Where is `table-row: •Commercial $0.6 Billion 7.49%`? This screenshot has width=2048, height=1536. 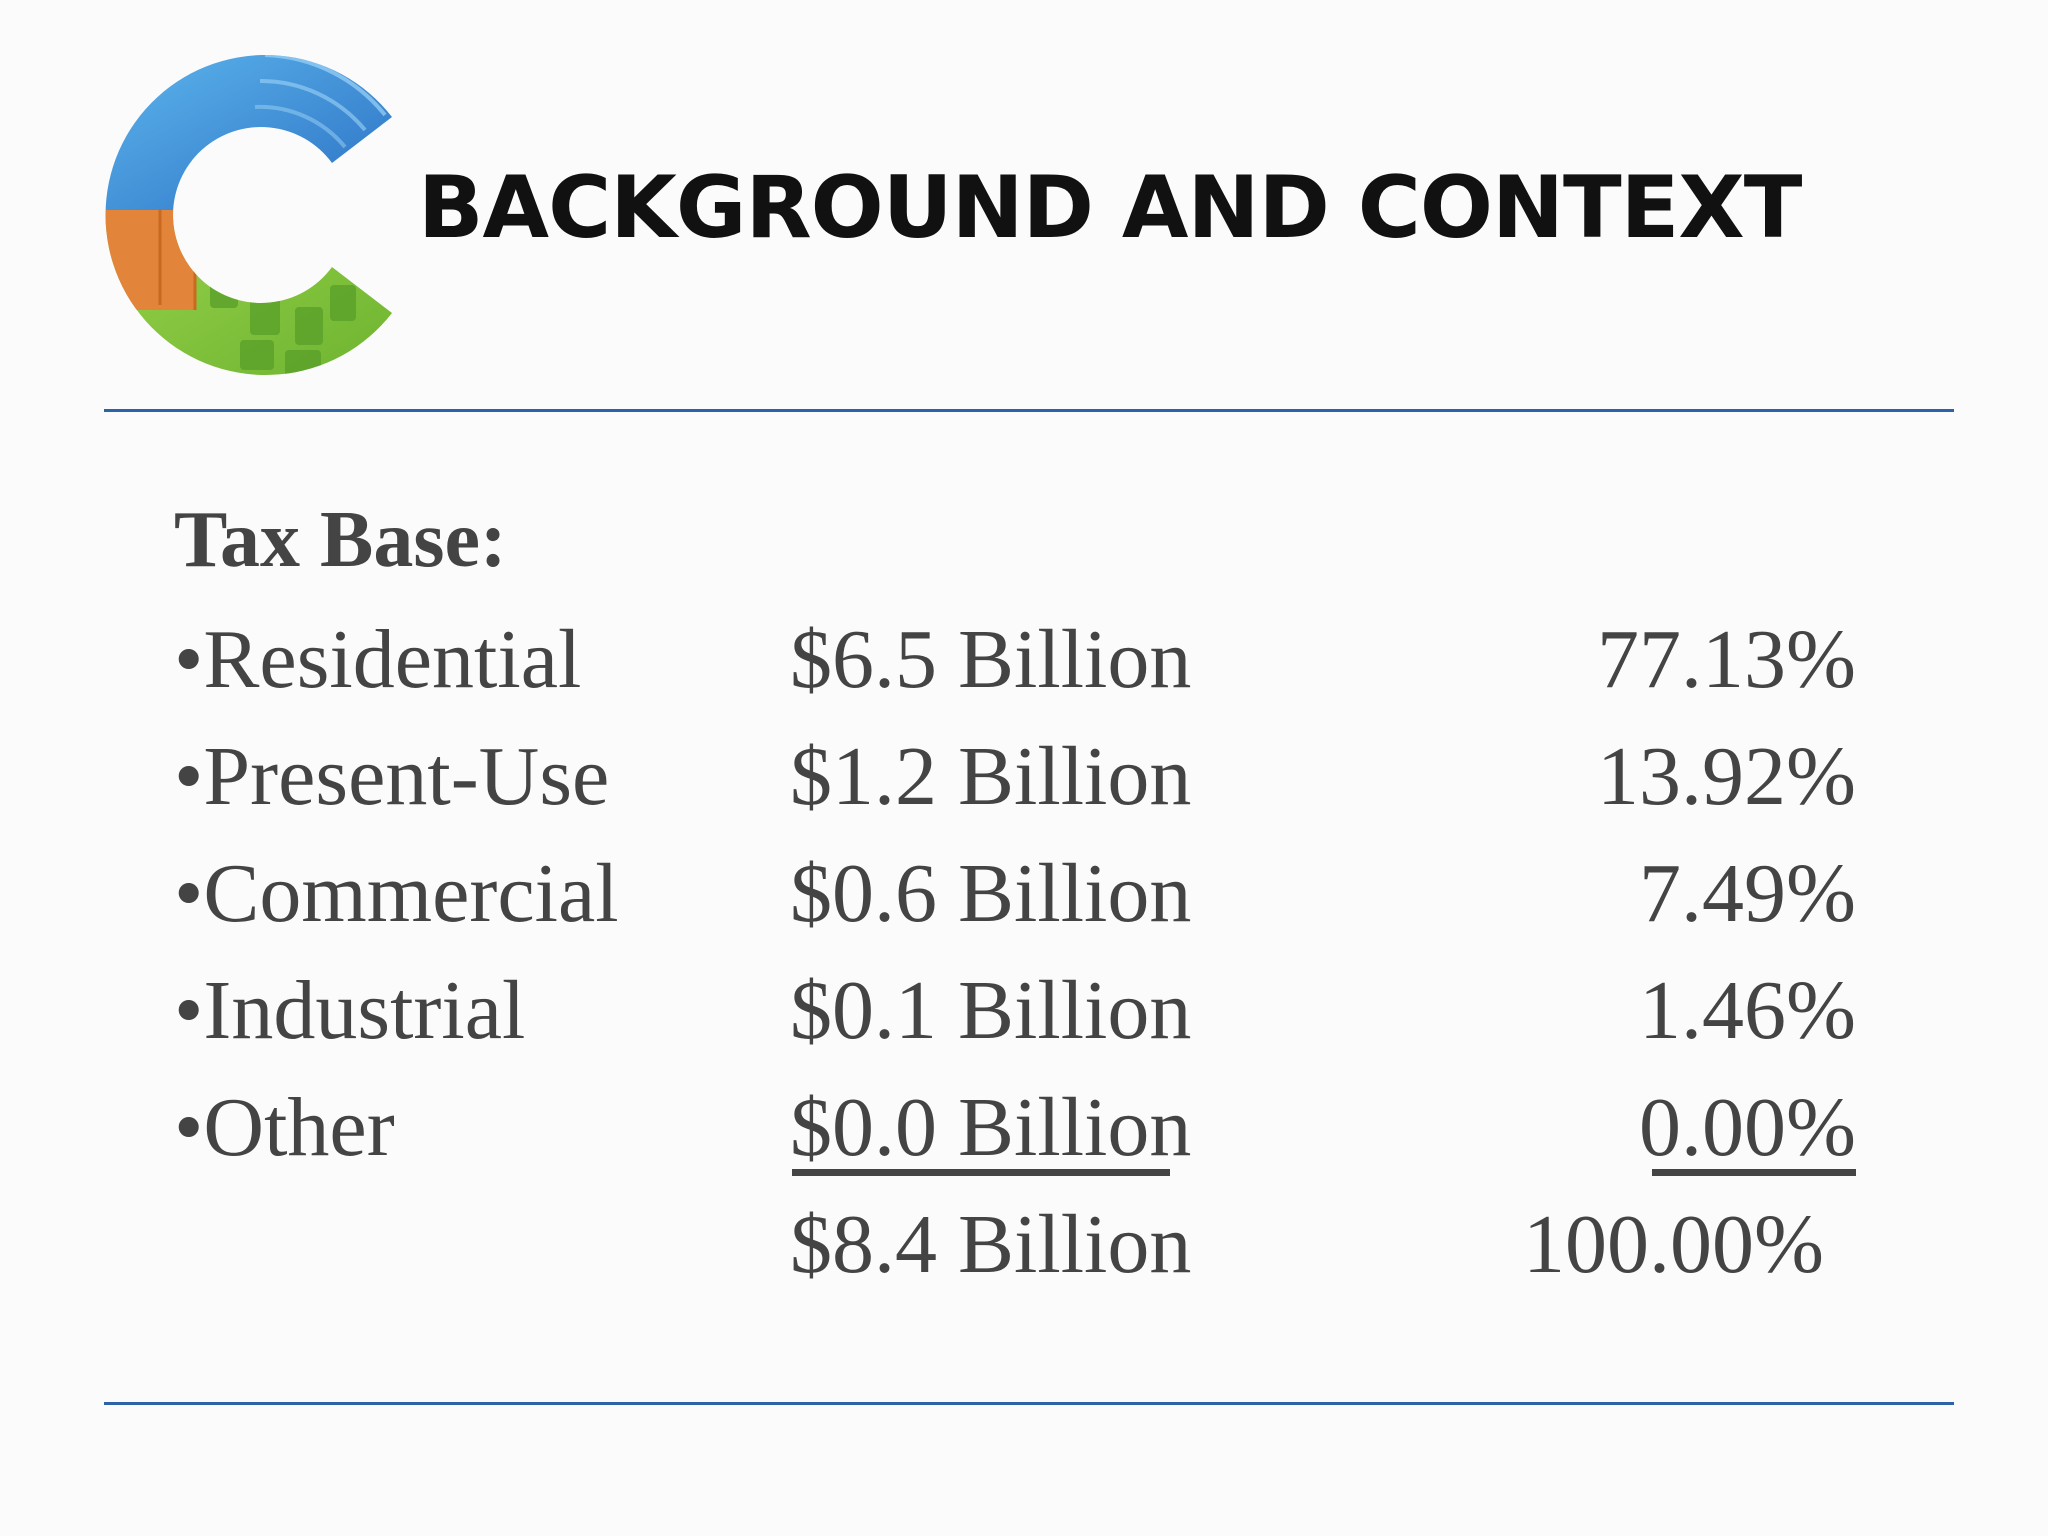
table-row: •Commercial $0.6 Billion 7.49% is located at coordinates (1024, 894).